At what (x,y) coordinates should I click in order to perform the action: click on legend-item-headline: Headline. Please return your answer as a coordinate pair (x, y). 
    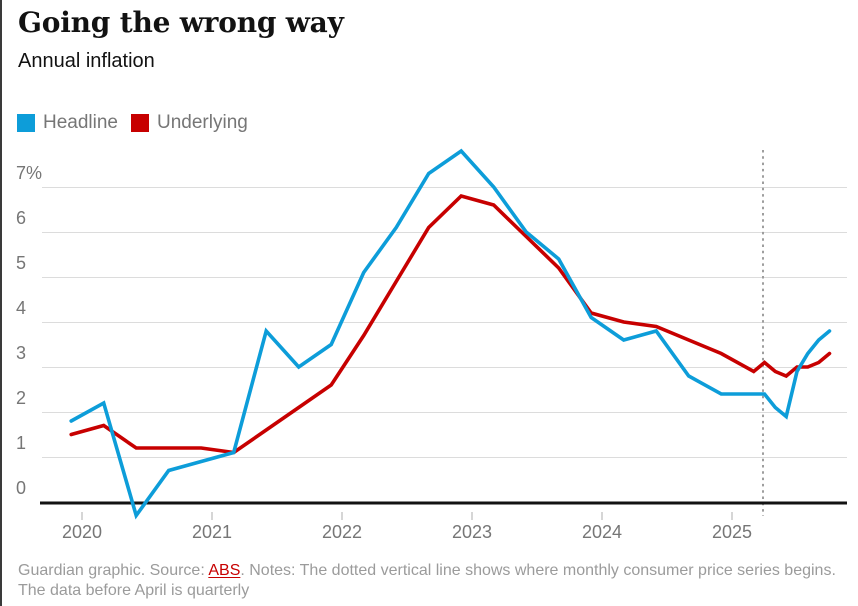
    Looking at the image, I should click on (67, 123).